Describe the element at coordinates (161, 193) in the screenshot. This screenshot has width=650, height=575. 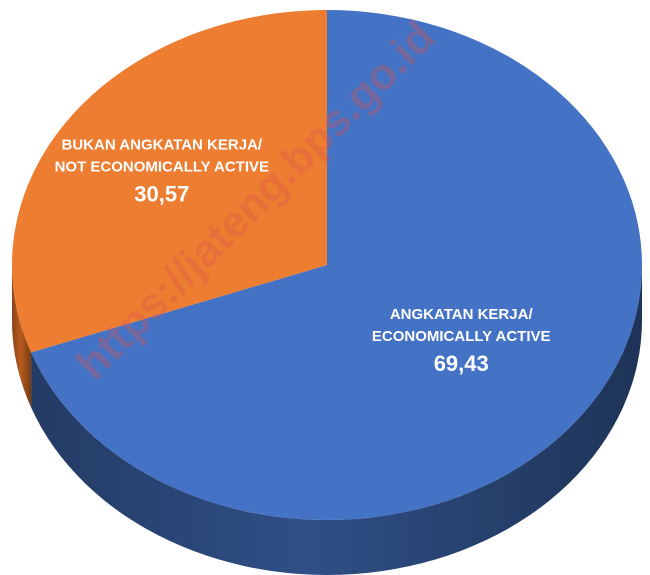
I see `slice-value-label-1: 30,57` at that location.